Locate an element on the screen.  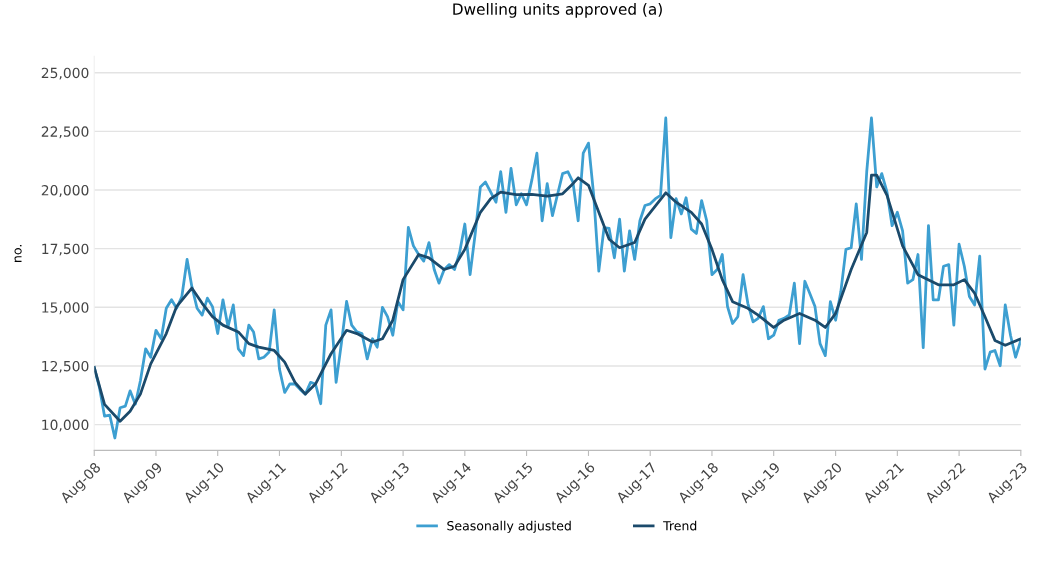
y-axis-title: no. is located at coordinates (18, 253).